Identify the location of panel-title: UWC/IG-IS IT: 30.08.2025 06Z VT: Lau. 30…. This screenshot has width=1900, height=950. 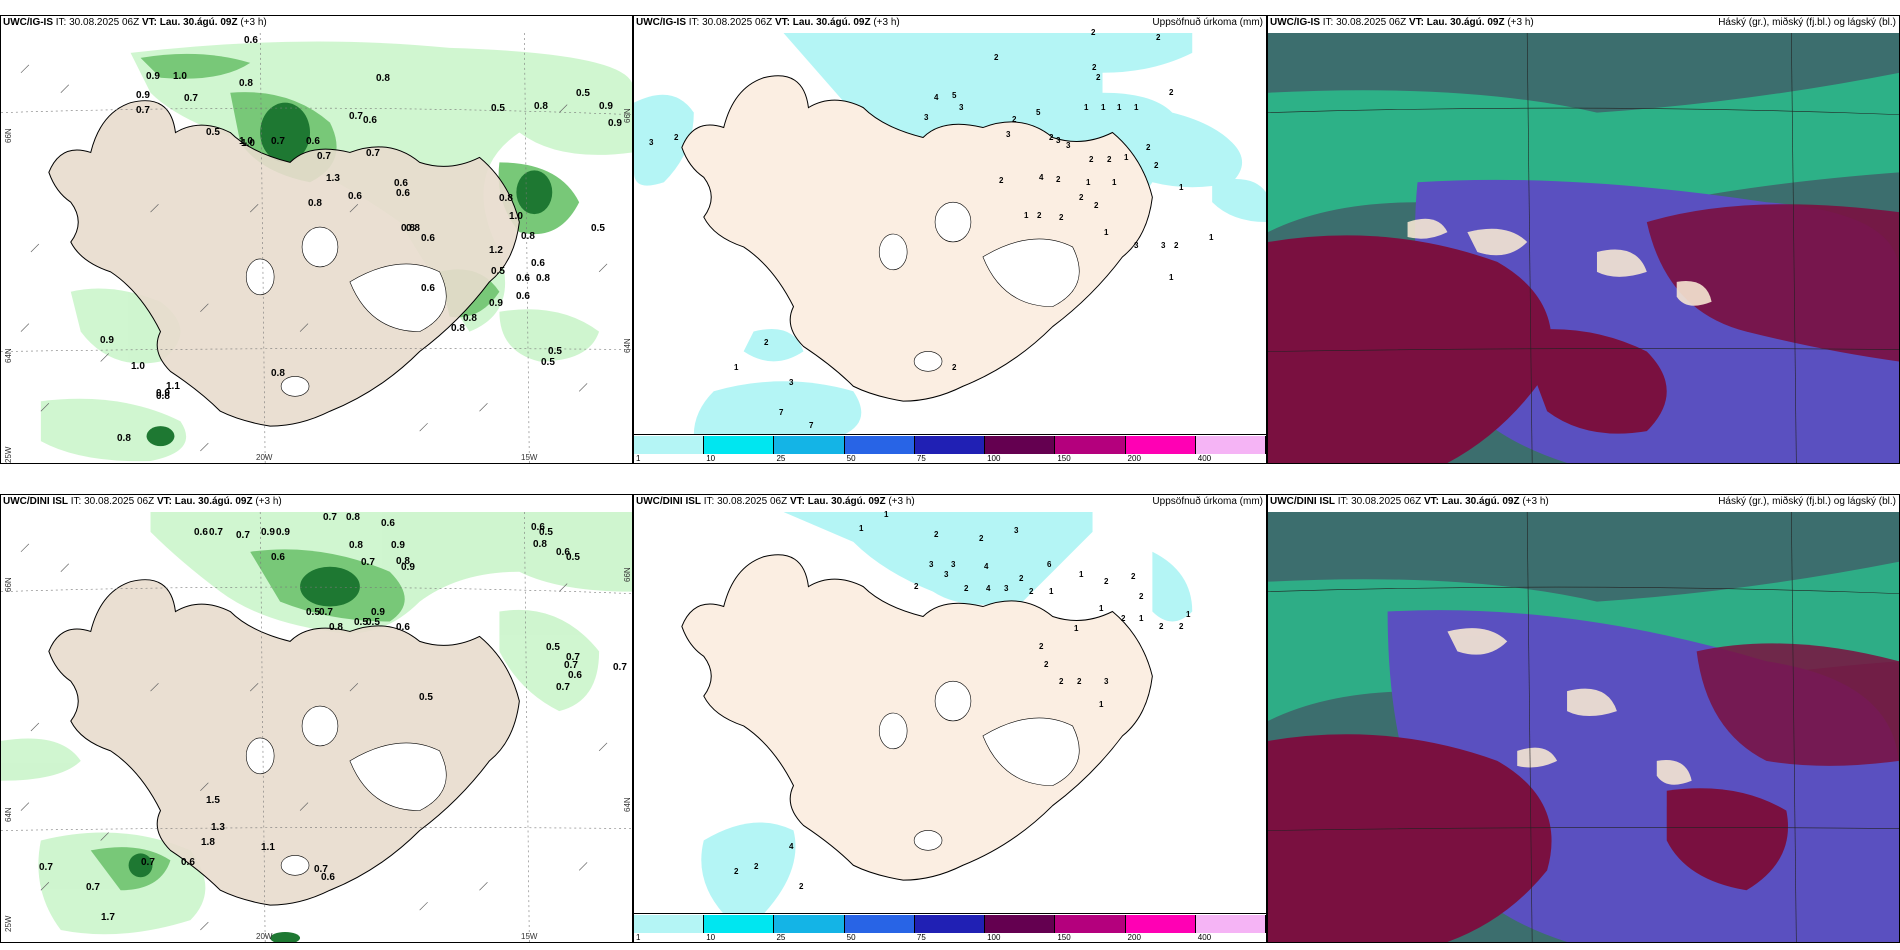
(135, 22).